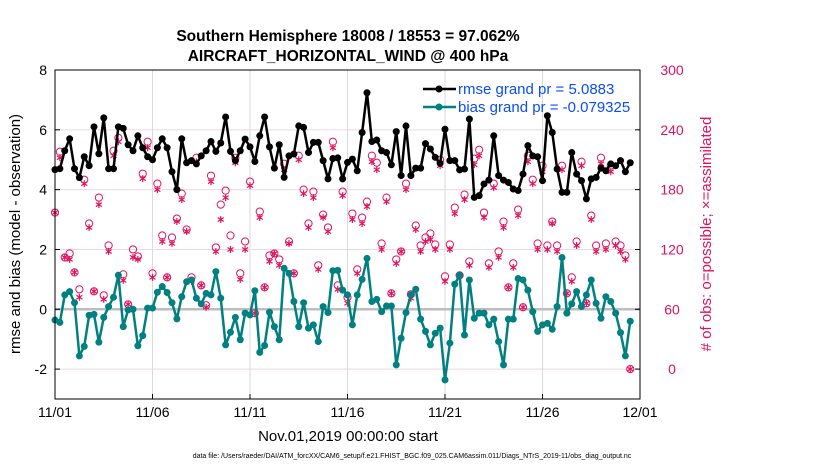  Describe the element at coordinates (672, 190) in the screenshot. I see `y-right-tick-label: 180` at that location.